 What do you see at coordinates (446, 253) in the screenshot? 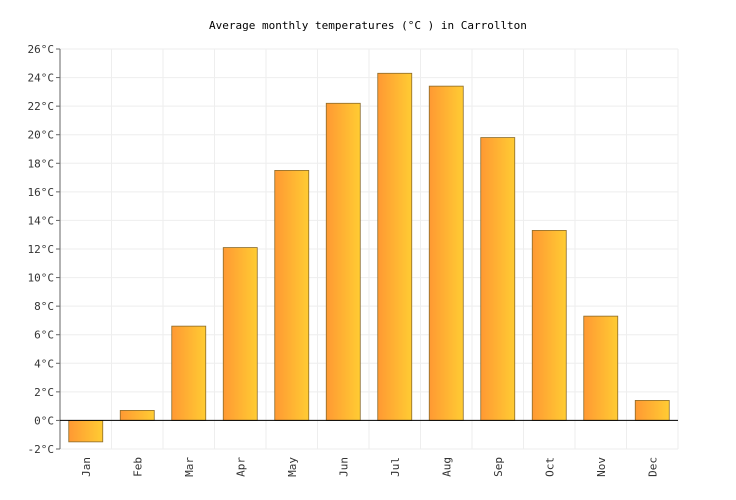
I see `bar-aug` at bounding box center [446, 253].